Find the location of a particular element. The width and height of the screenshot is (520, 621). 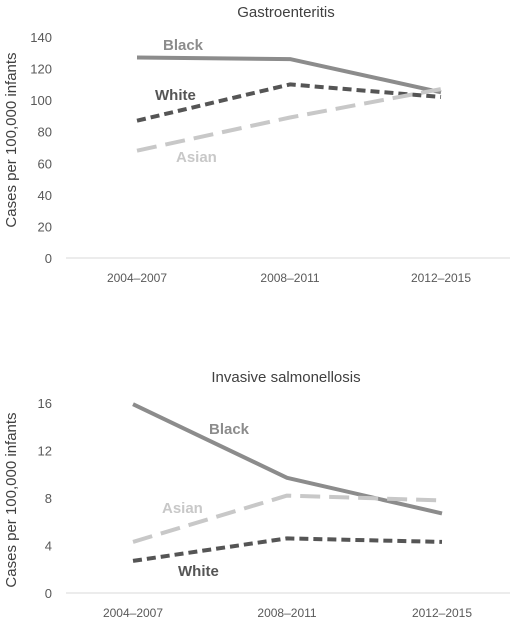

y-tick-label: 8 is located at coordinates (48, 498).